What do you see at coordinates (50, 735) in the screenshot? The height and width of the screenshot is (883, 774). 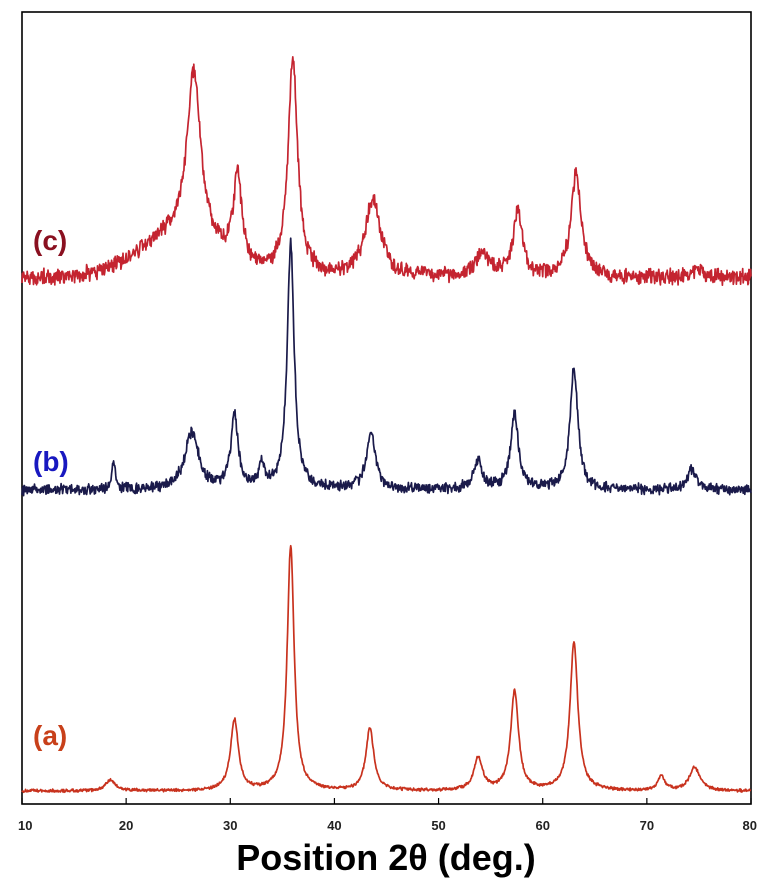 I see `series-label-a: (a)` at bounding box center [50, 735].